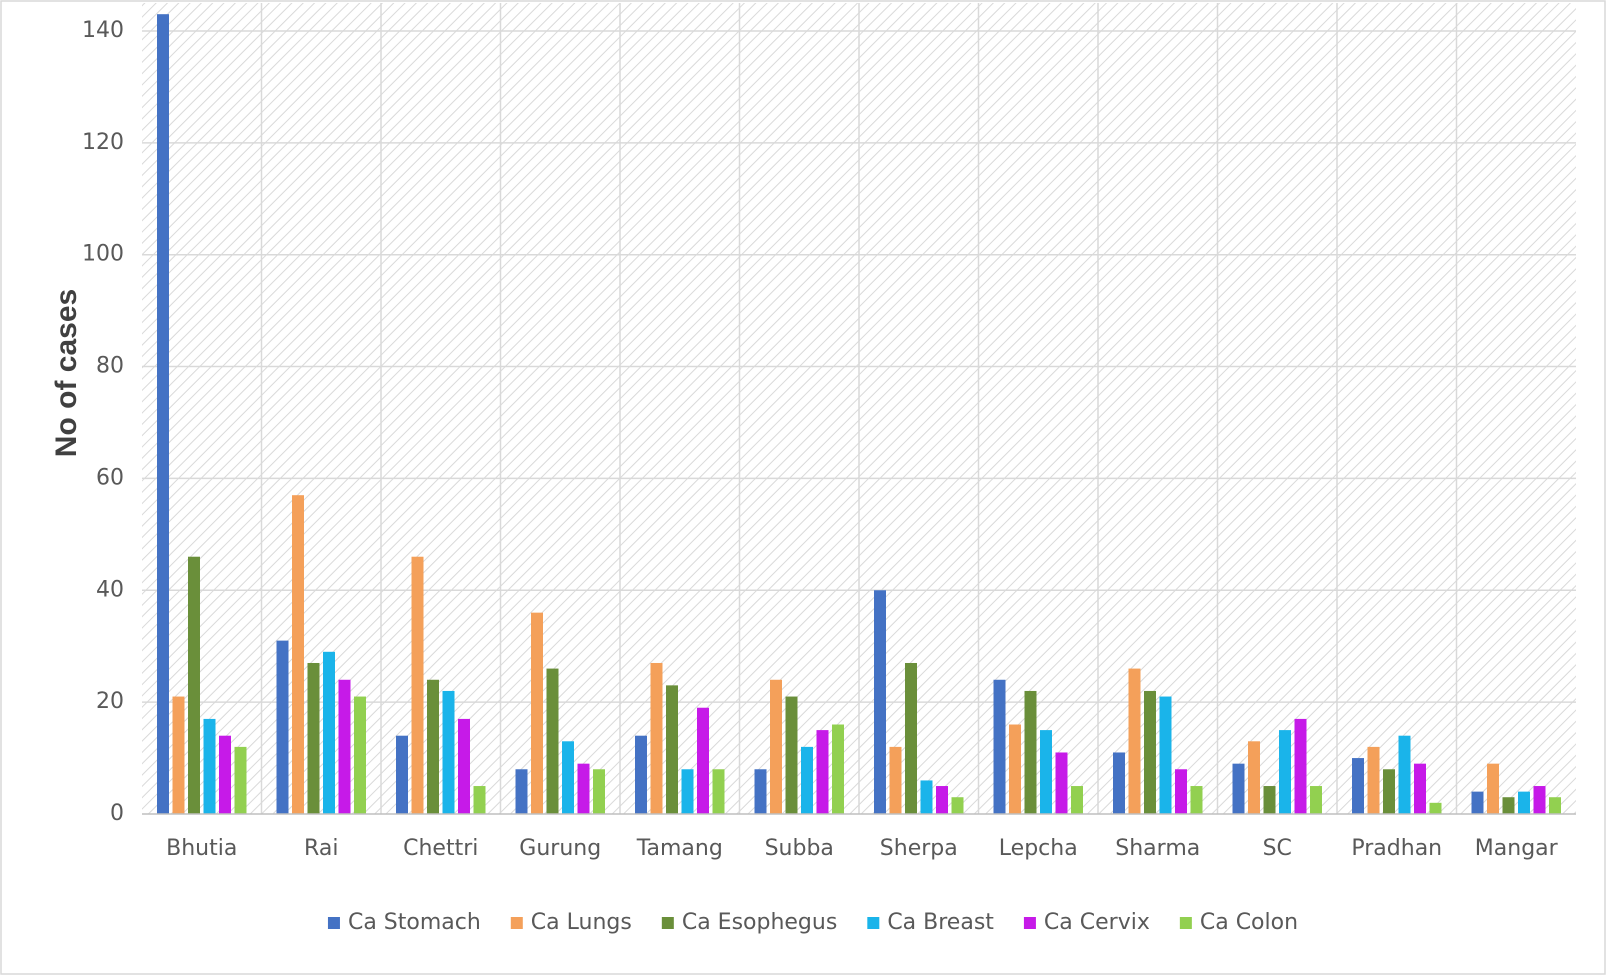 This screenshot has width=1606, height=975. What do you see at coordinates (1555, 805) in the screenshot?
I see `bar-ca-colon-mangar` at bounding box center [1555, 805].